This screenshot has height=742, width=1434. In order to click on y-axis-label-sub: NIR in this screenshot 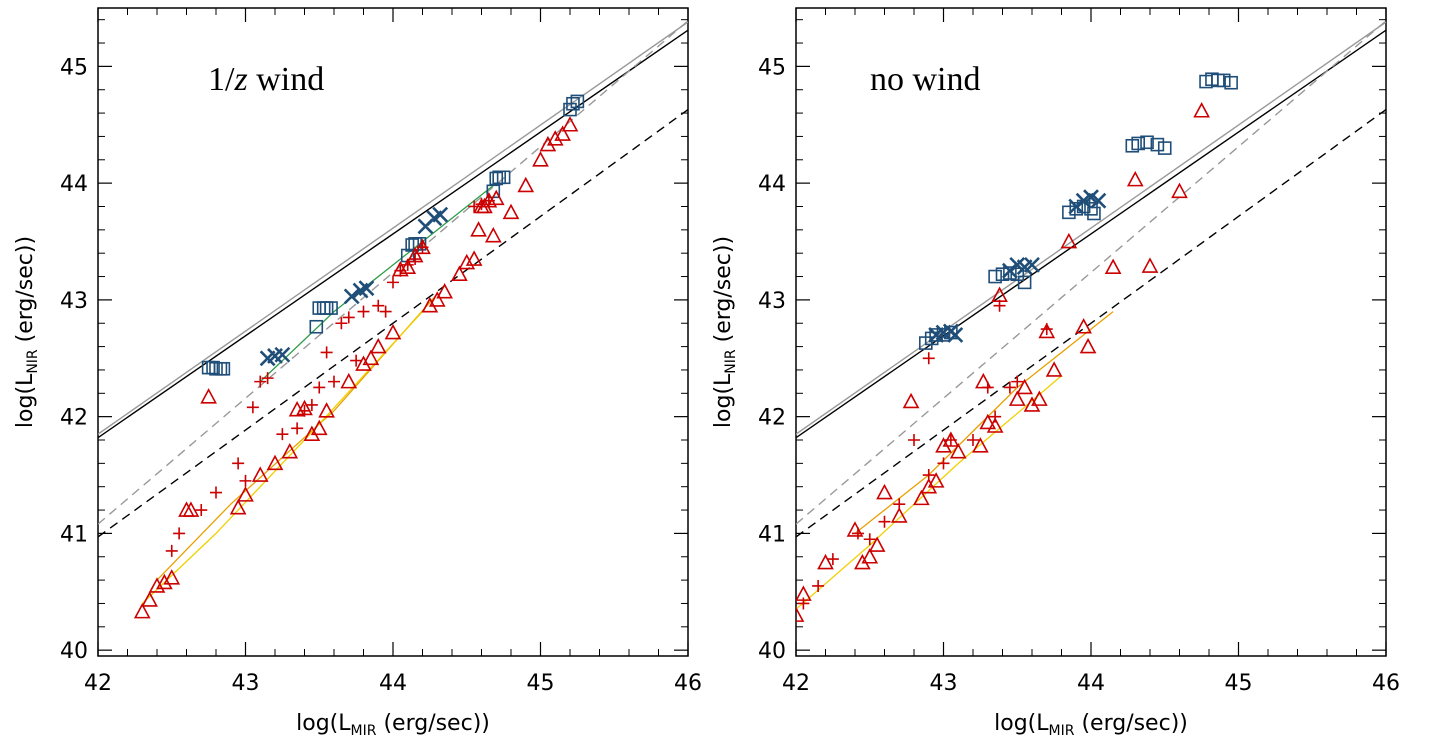, I will do `click(731, 361)`.